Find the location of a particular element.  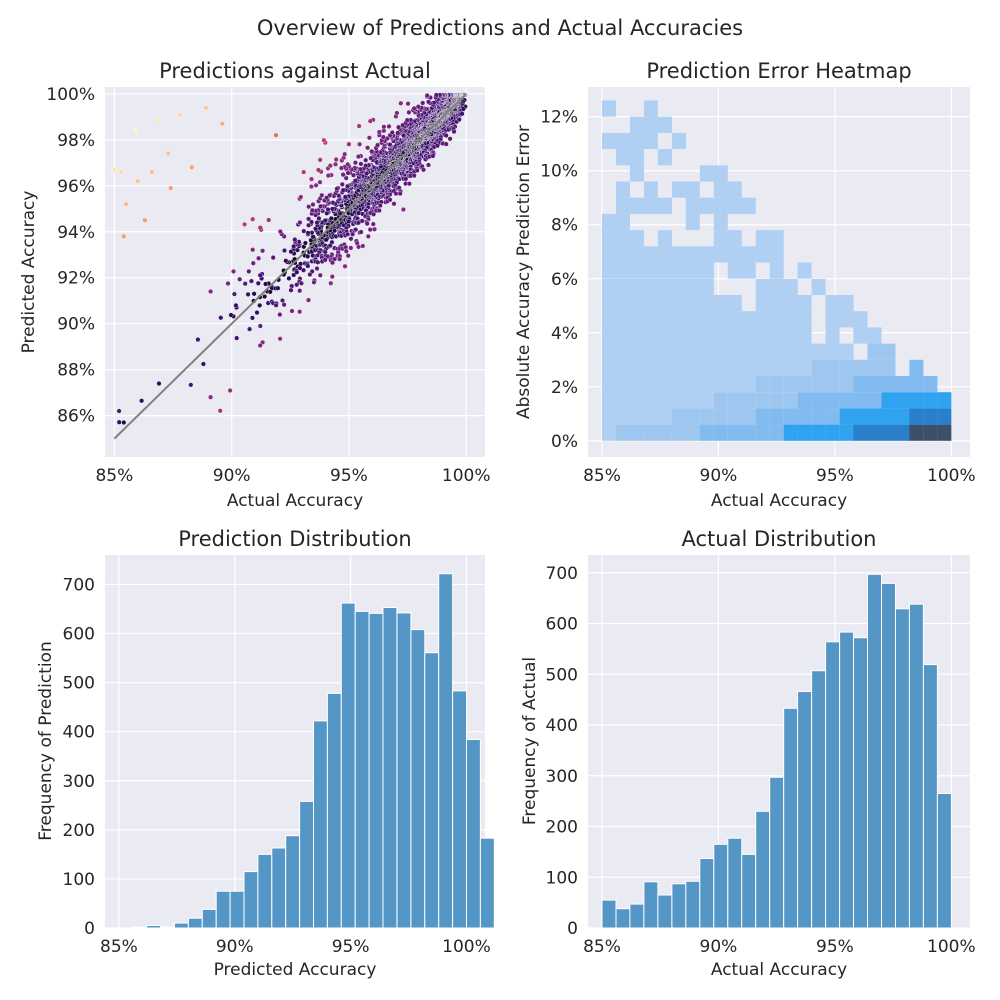

histogram-bars is located at coordinates (776, 751).